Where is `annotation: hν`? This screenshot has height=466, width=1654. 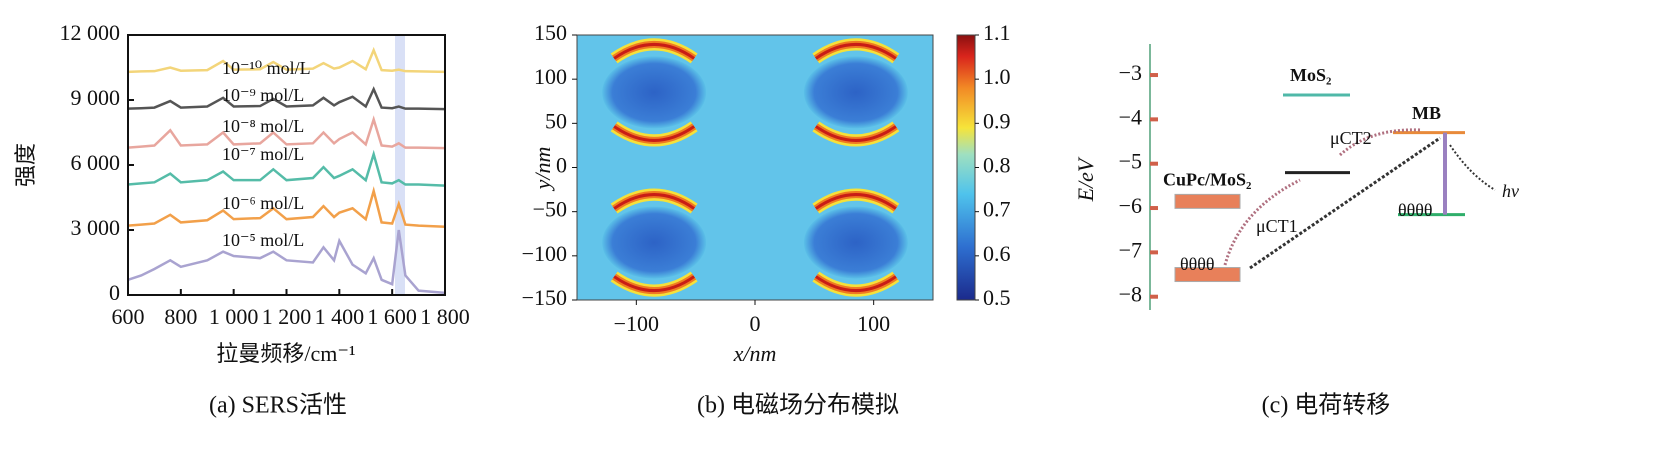 annotation: hν is located at coordinates (1510, 191).